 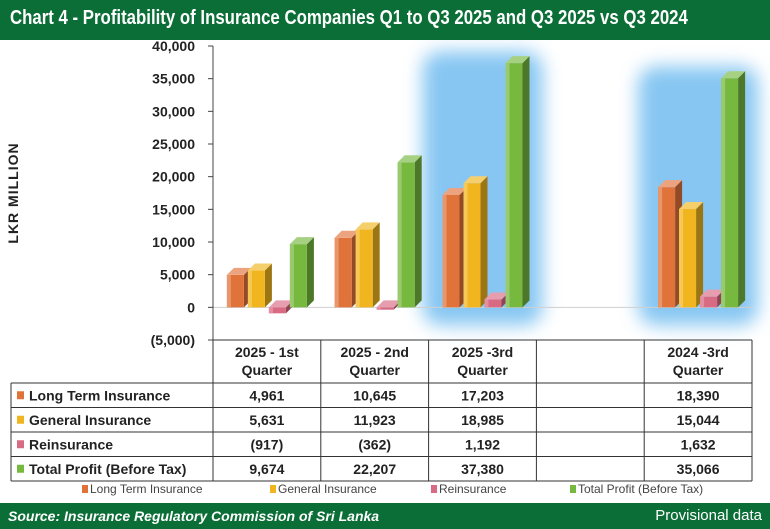 I want to click on y-tick-label: 5,000, so click(x=177, y=275).